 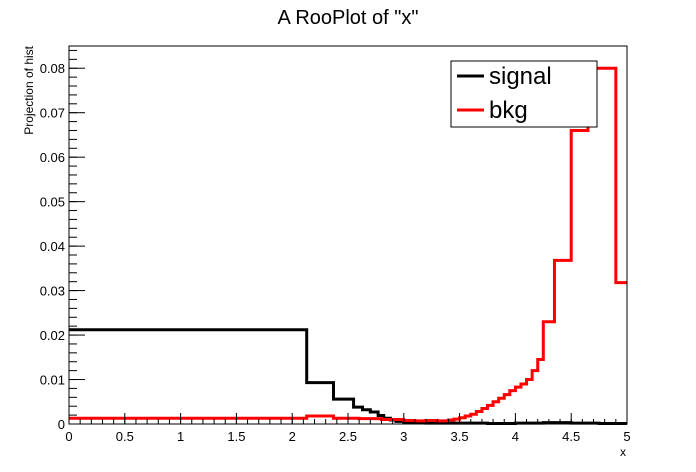 I want to click on y-tick-label: 0, so click(x=61, y=424).